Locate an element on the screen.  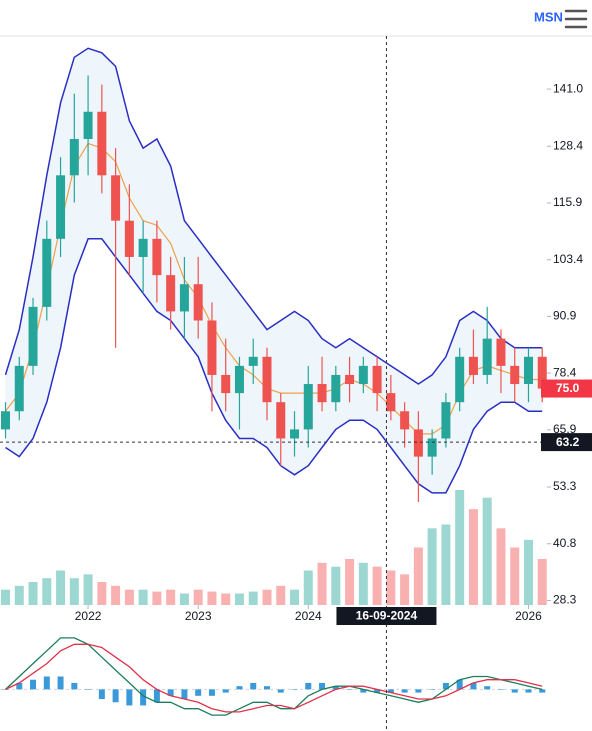
last-price-label: 75.0 is located at coordinates (568, 388).